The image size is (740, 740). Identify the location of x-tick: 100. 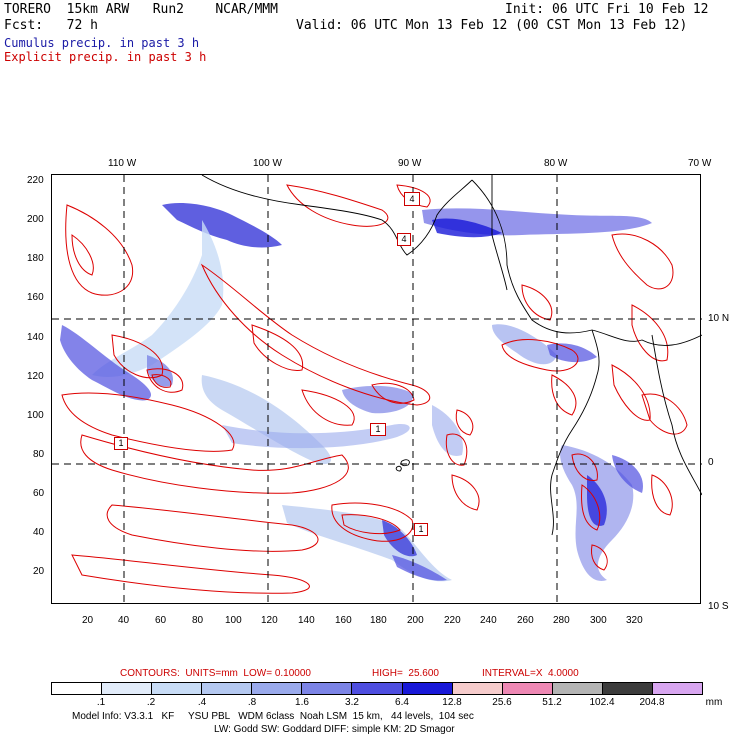
(233, 620).